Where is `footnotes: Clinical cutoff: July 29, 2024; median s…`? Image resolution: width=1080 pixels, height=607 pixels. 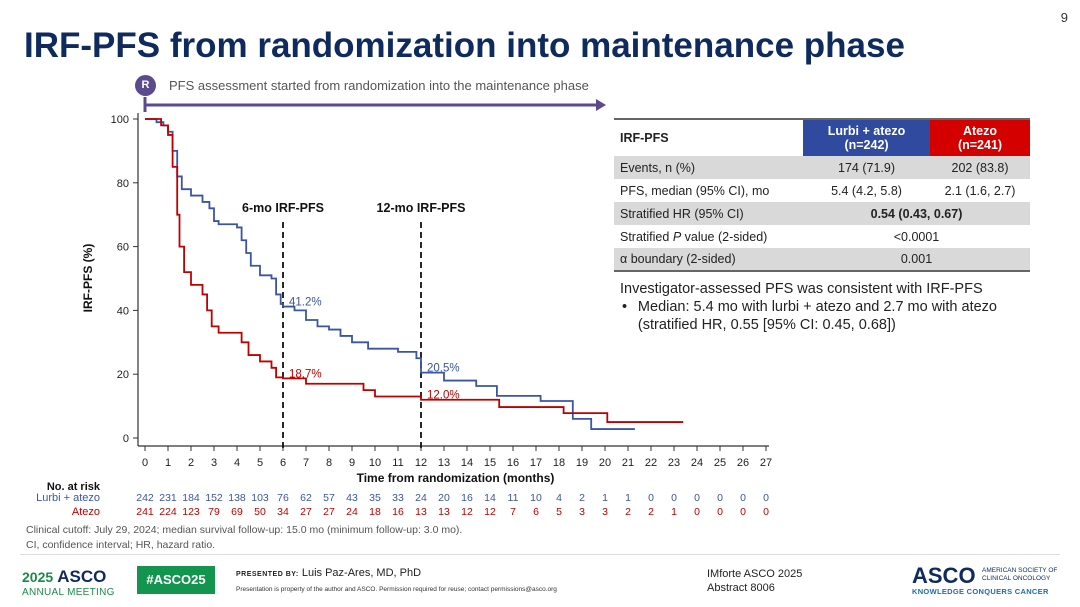
footnotes: Clinical cutoff: July 29, 2024; median s… is located at coordinates (244, 537).